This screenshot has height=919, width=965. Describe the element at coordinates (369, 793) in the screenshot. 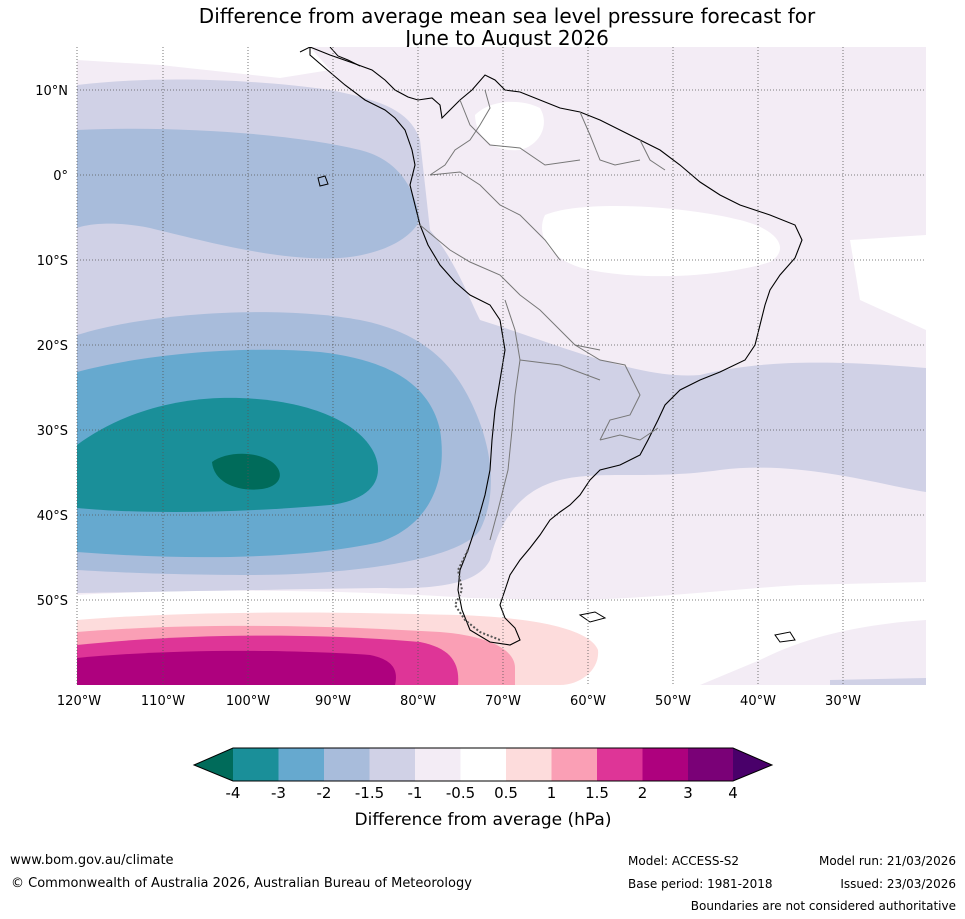

I see `colorbar-tick: -1.5` at that location.